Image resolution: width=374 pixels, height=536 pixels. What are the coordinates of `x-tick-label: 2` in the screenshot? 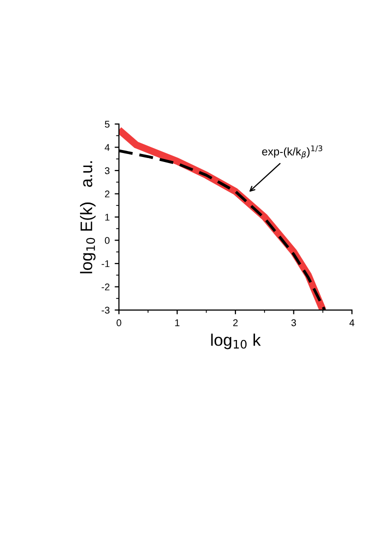 It's located at (235, 322).